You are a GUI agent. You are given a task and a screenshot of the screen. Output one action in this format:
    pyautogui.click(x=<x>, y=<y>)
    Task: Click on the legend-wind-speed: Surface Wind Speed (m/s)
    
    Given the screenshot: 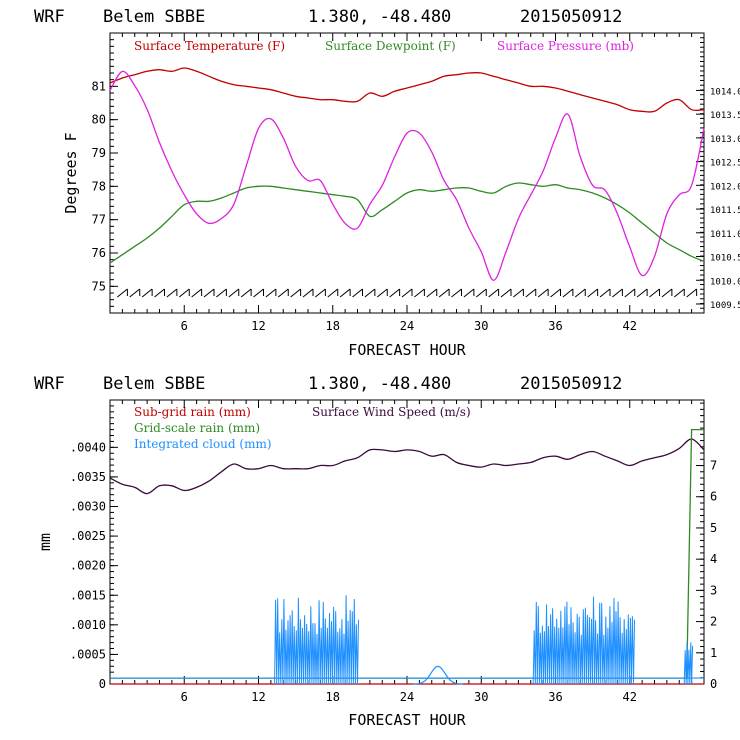 What is the action you would take?
    pyautogui.click(x=391, y=412)
    